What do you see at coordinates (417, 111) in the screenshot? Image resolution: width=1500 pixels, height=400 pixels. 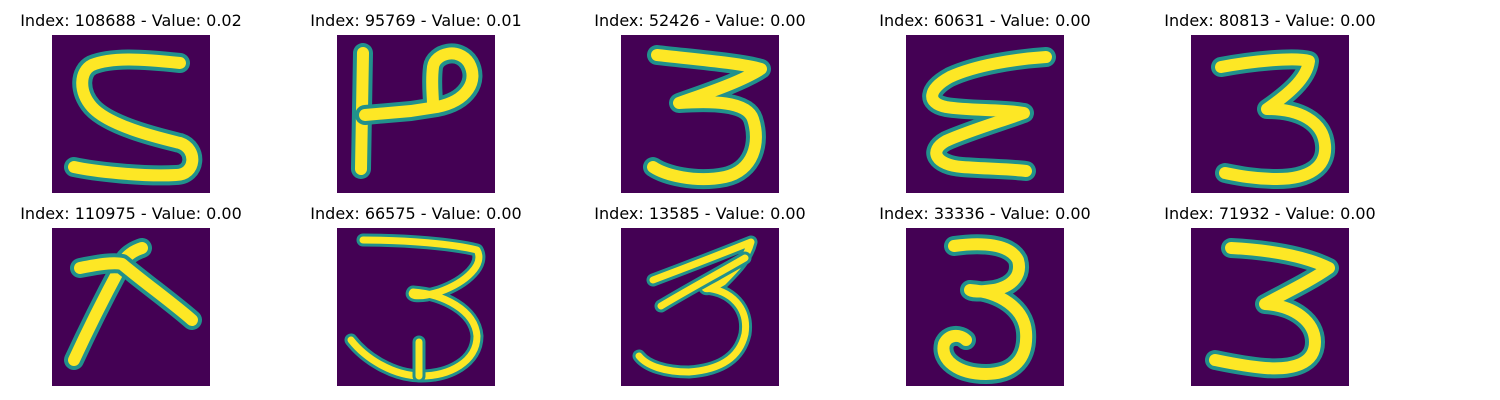 I see `digit-h-like-icon` at bounding box center [417, 111].